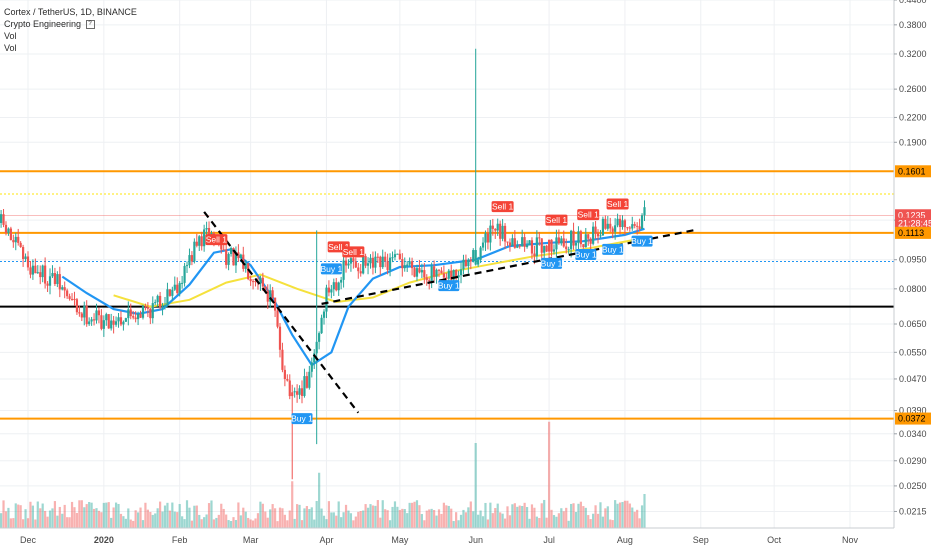 This screenshot has width=932, height=550. I want to click on price-label-bg, so click(913, 418).